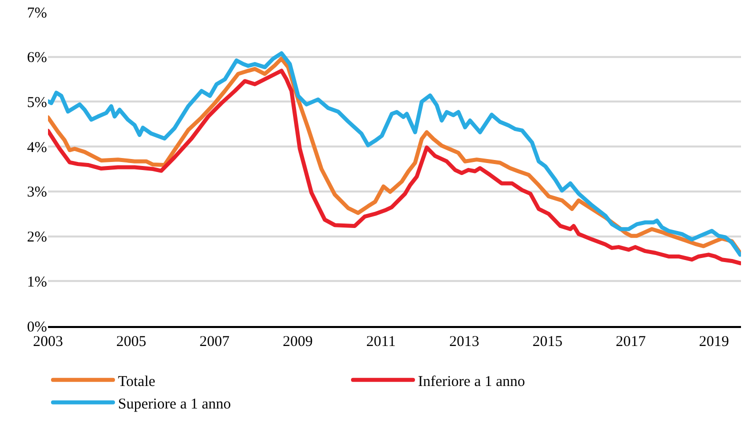 The width and height of the screenshot is (745, 423). Describe the element at coordinates (37, 238) in the screenshot. I see `y-tick-label: 2%` at that location.